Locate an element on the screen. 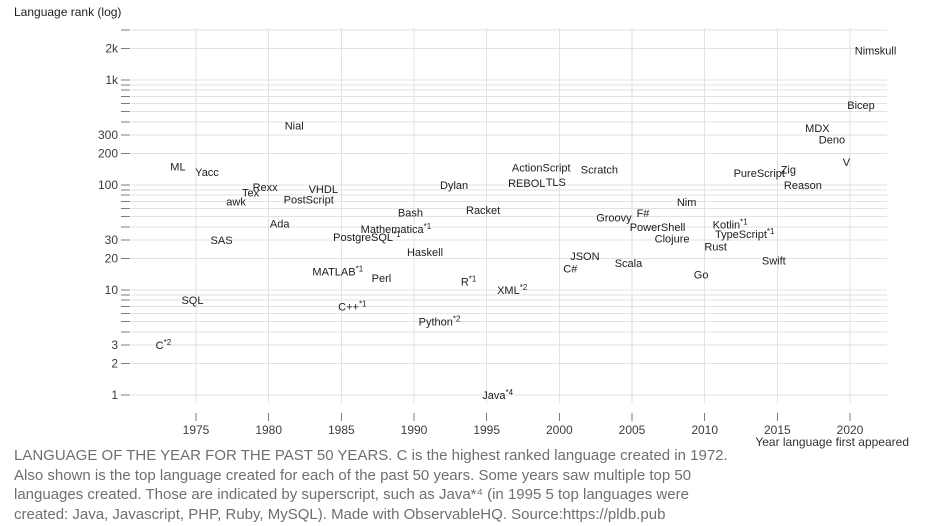  y-tick-label: 2 is located at coordinates (114, 363).